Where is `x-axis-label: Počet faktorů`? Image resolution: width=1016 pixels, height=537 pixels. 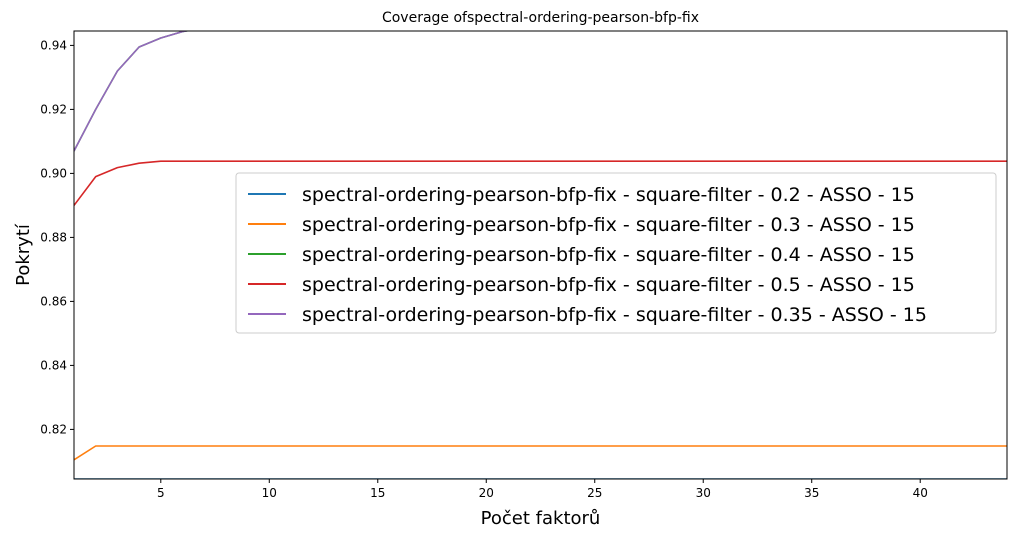
x-axis-label: Počet faktorů is located at coordinates (541, 518).